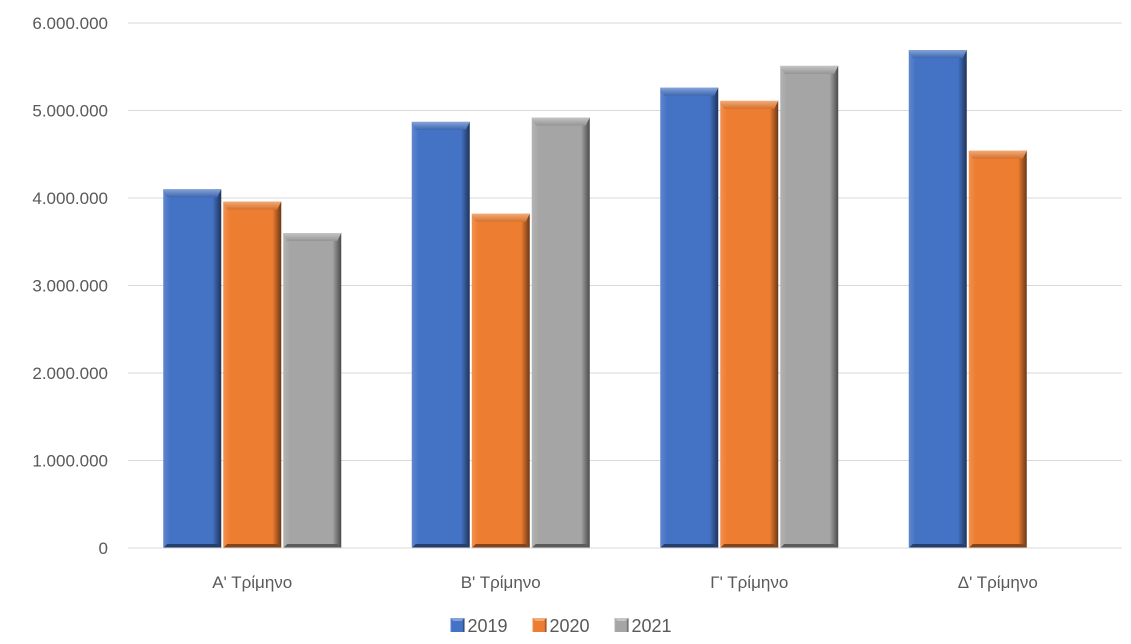 The image size is (1131, 644). What do you see at coordinates (998, 582) in the screenshot?
I see `x-tick-label: Δ' Τρίμηνο` at bounding box center [998, 582].